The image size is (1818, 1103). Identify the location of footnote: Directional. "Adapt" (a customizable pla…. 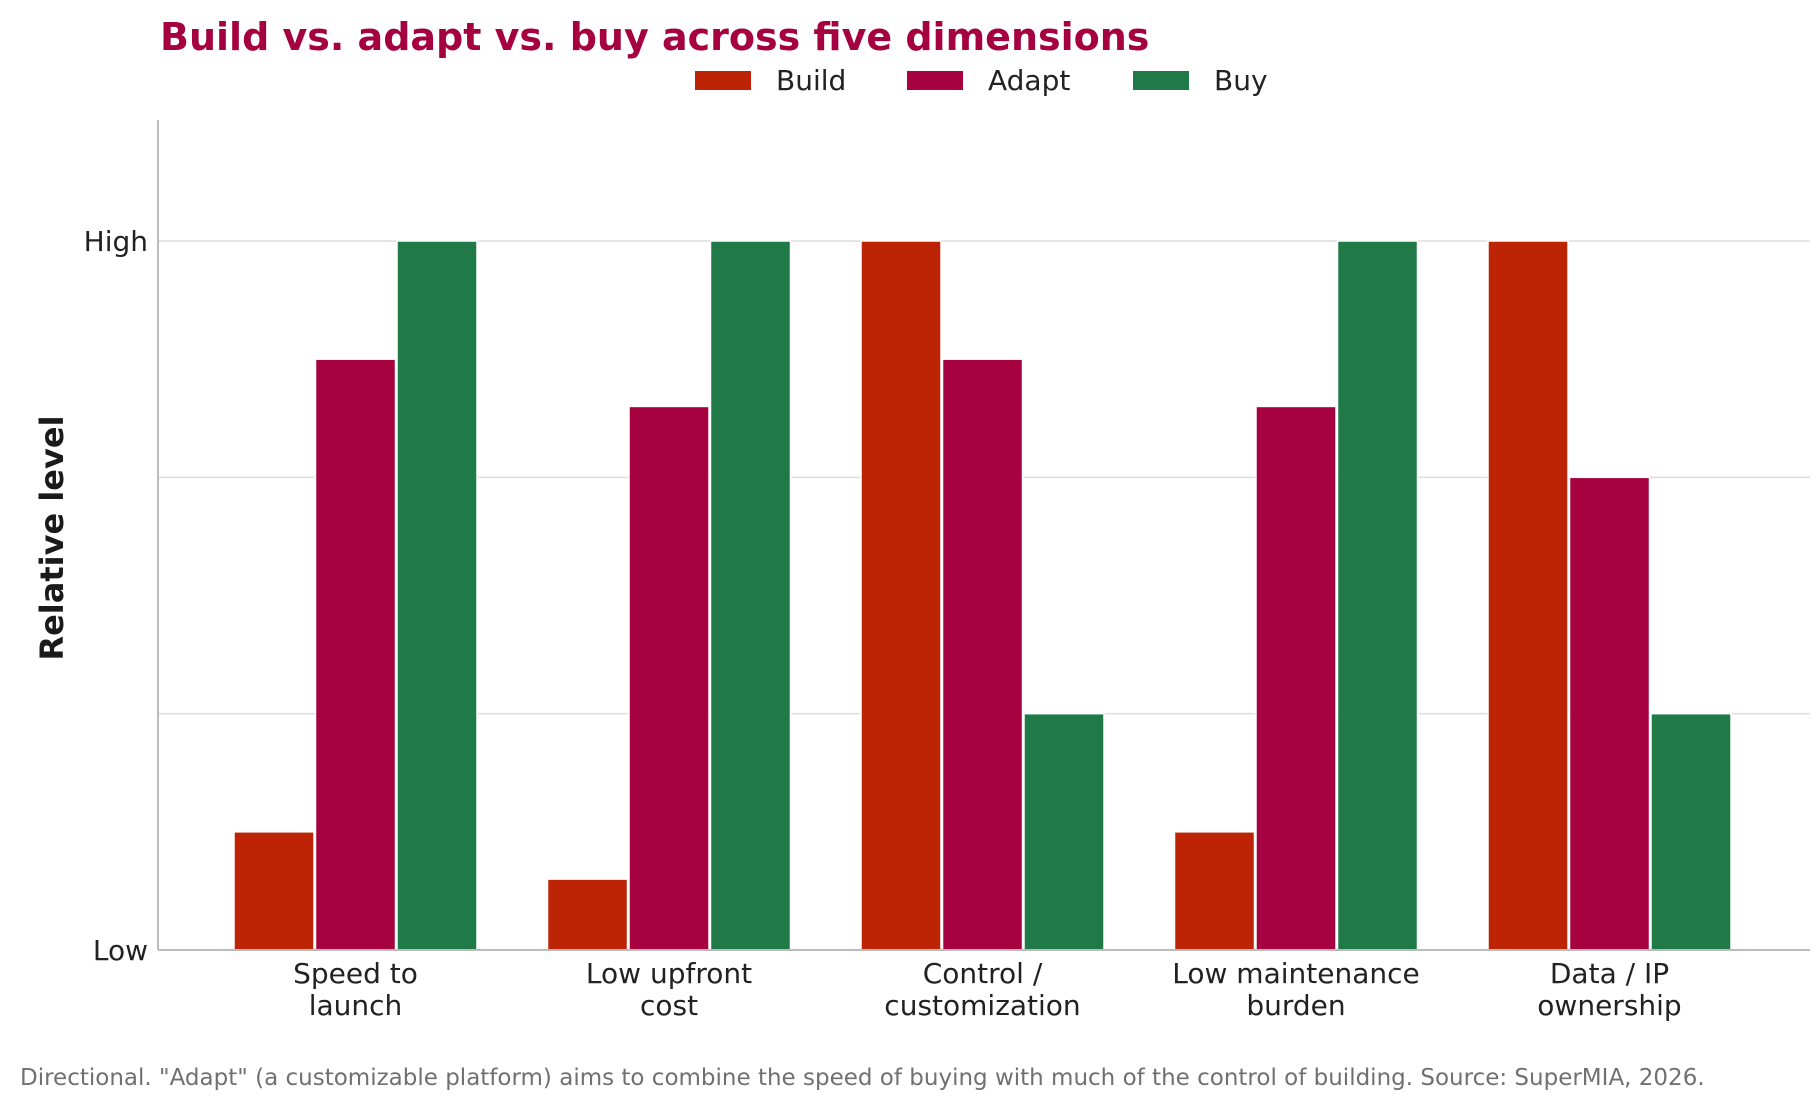
(862, 1078).